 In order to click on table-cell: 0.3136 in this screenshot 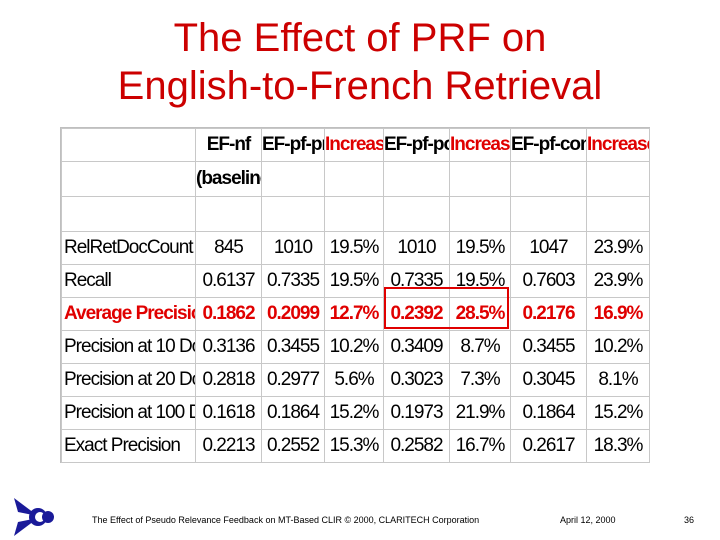, I will do `click(228, 347)`.